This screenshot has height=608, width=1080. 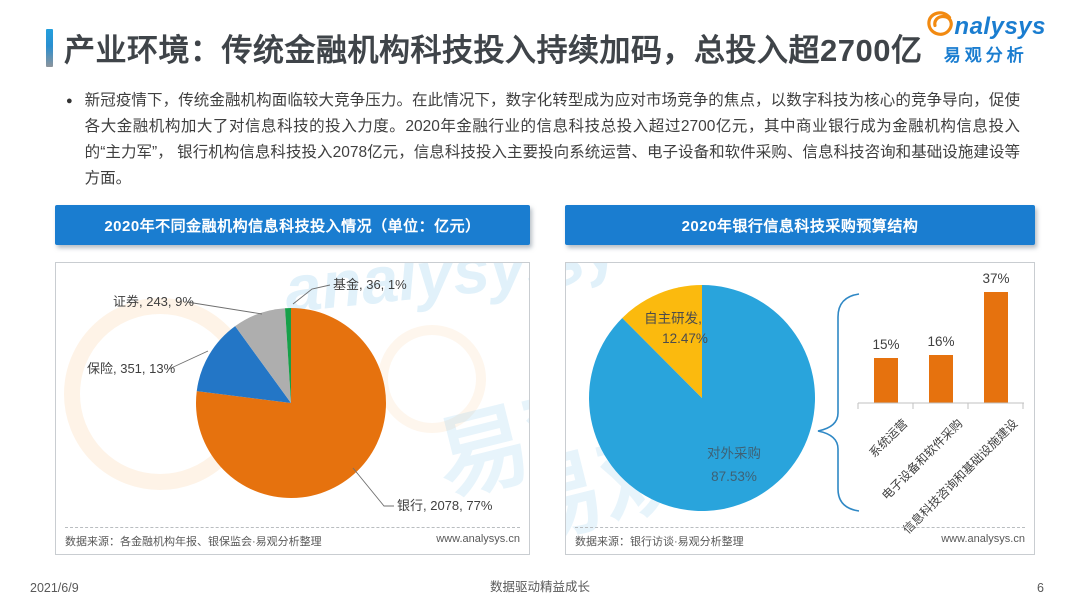 What do you see at coordinates (985, 55) in the screenshot?
I see `logo-brand-cn: 易观分析` at bounding box center [985, 55].